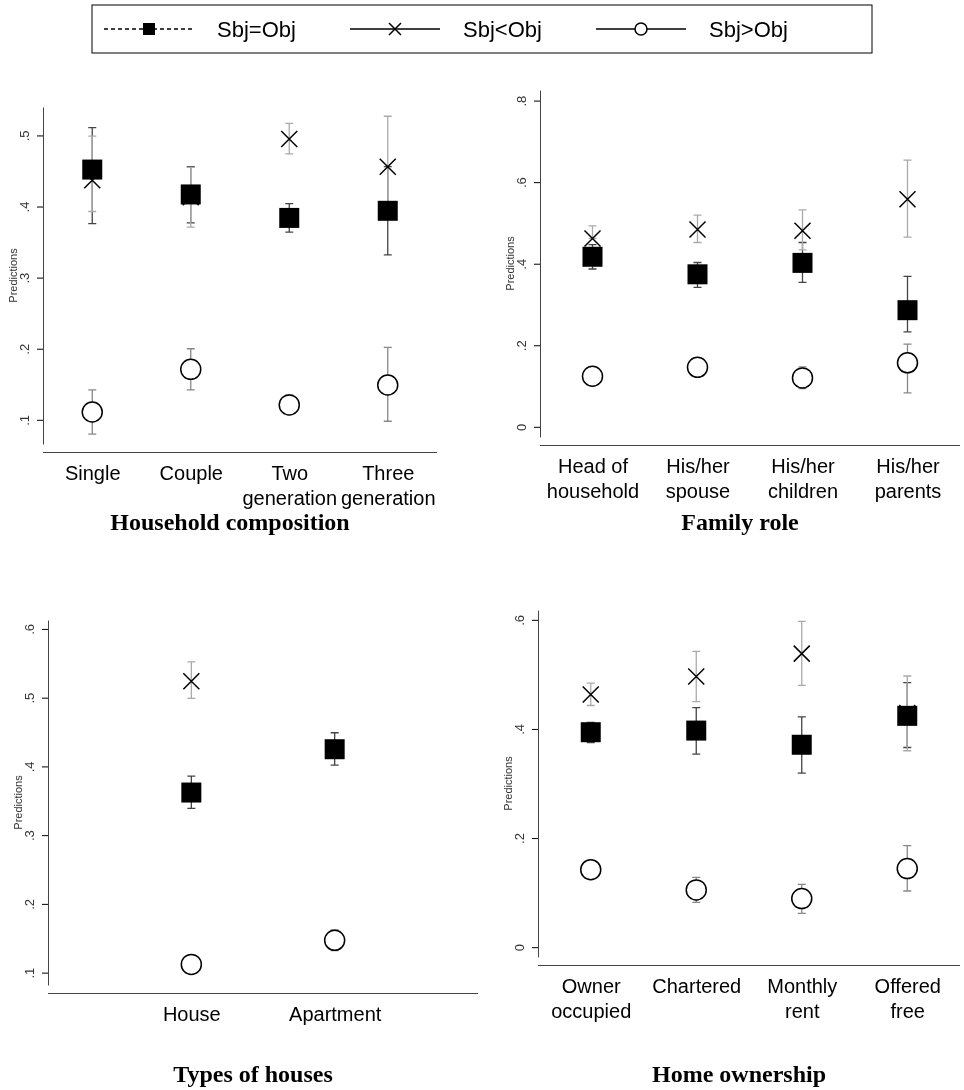 The height and width of the screenshot is (1090, 964). What do you see at coordinates (697, 986) in the screenshot?
I see `x-tick-label: Chartered` at bounding box center [697, 986].